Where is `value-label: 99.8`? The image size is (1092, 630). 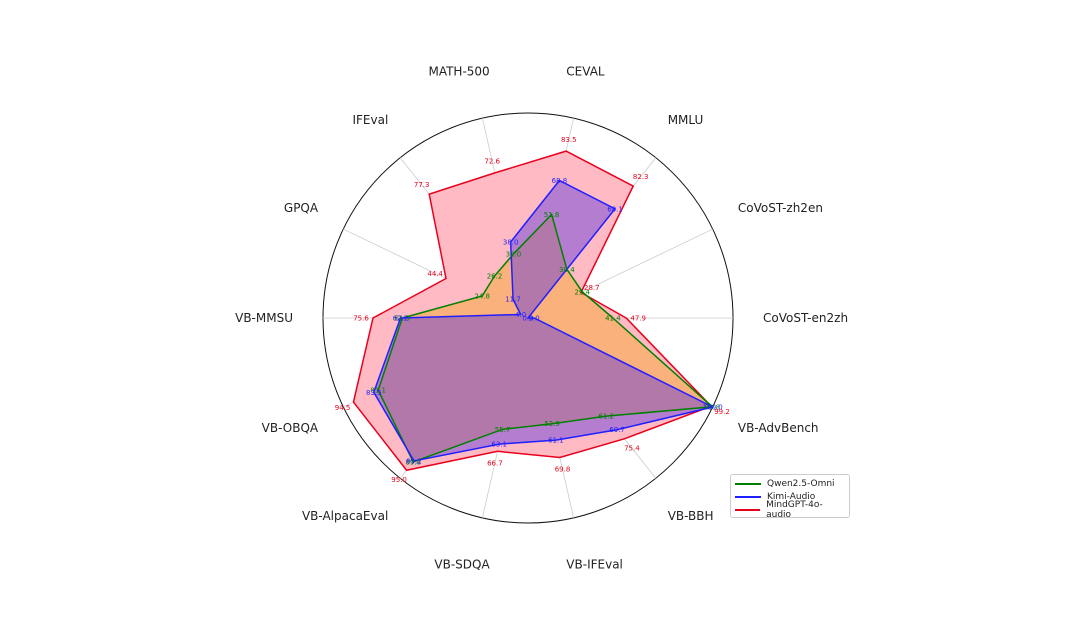 value-label: 99.8 is located at coordinates (713, 407).